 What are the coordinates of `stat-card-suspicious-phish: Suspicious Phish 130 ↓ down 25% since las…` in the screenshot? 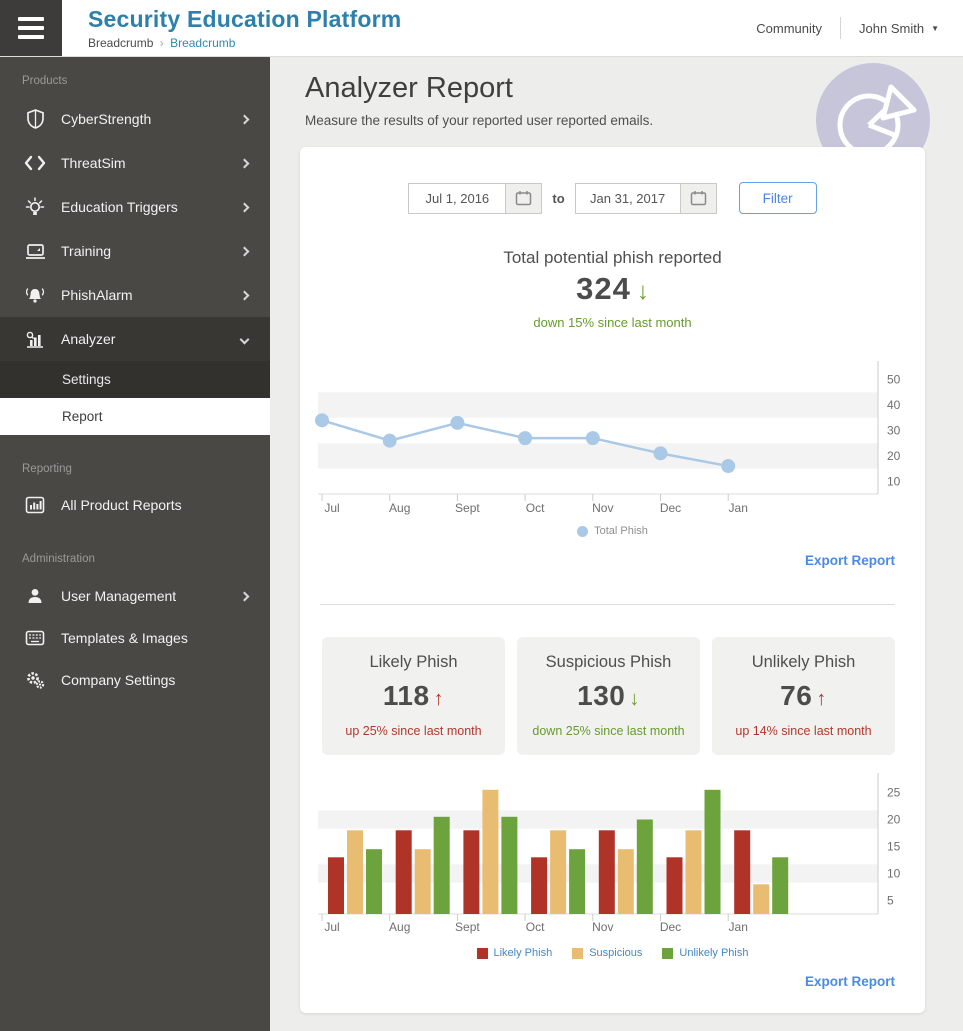 It's located at (608, 696).